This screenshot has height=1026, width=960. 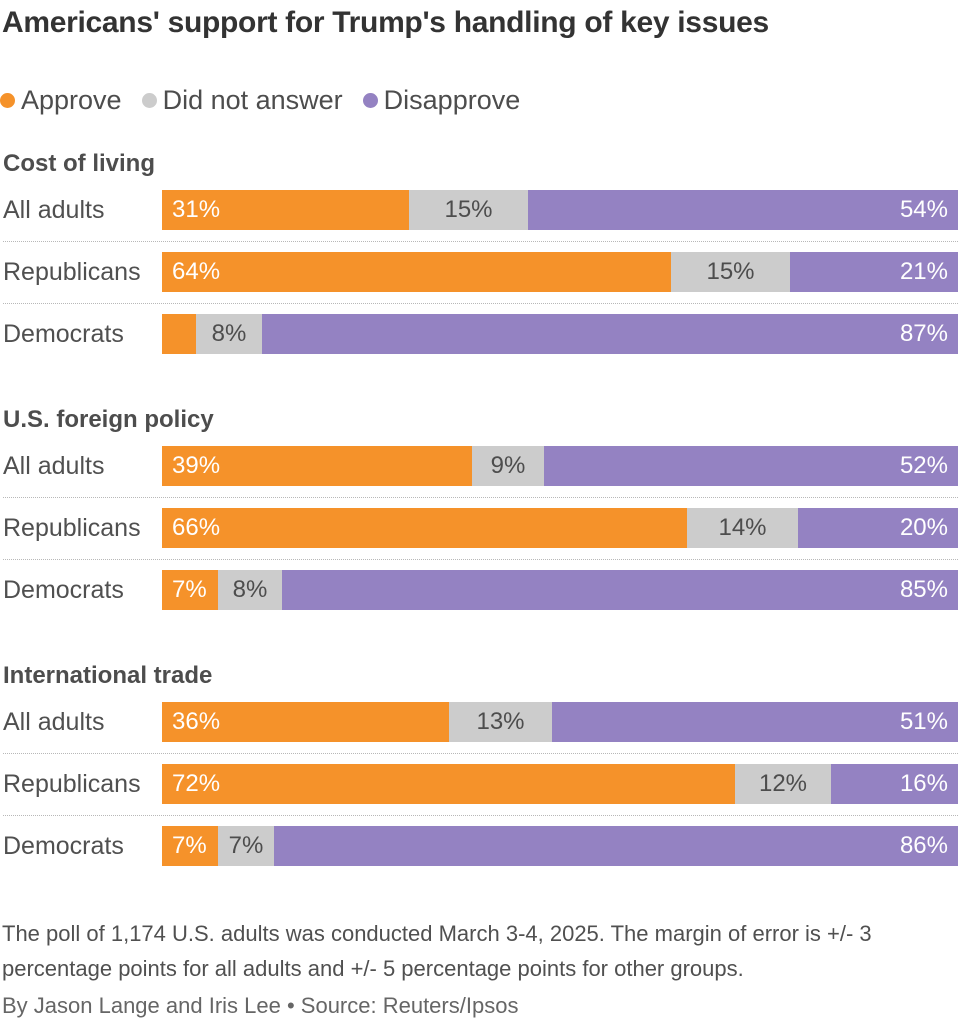 What do you see at coordinates (874, 272) in the screenshot?
I see `bar-segment-disapprove: 21%` at bounding box center [874, 272].